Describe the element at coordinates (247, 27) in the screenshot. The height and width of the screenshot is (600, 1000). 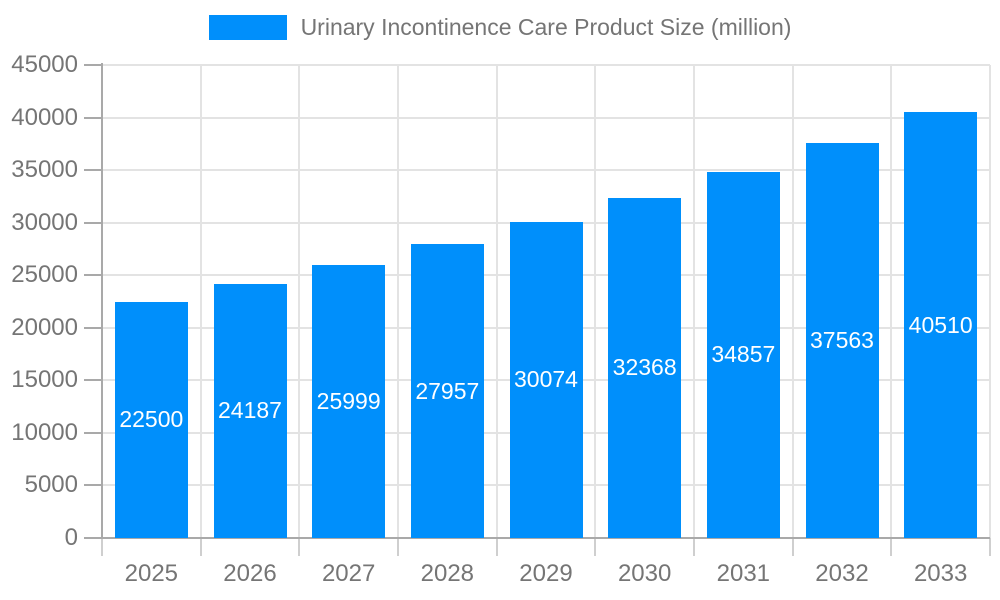
I see `legend-swatch` at that location.